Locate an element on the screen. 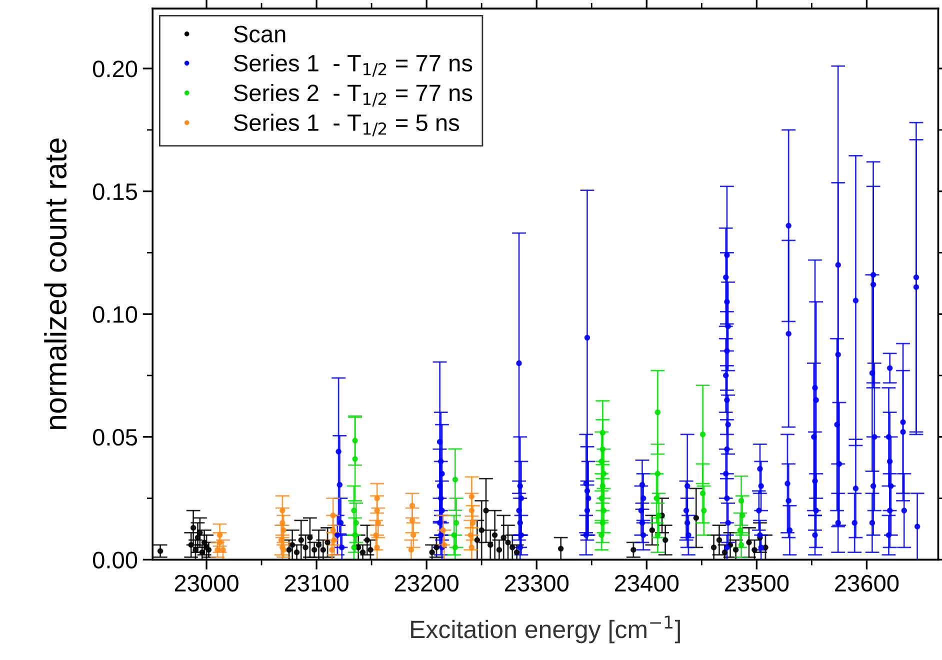 The width and height of the screenshot is (942, 660). legend-label: Scan is located at coordinates (260, 34).